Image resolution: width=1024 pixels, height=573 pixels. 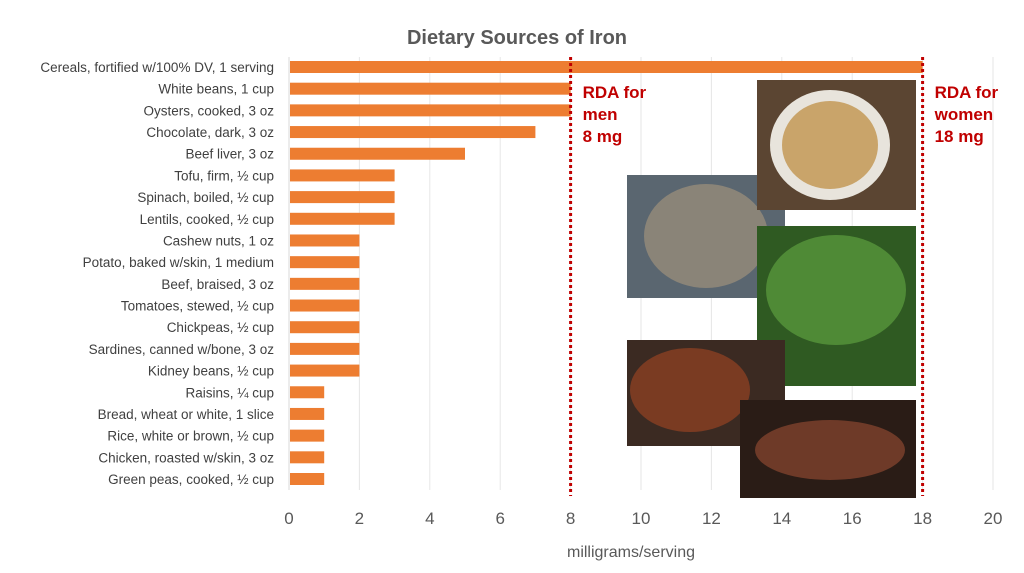 I want to click on category-label: White beans, 1 cup, so click(x=216, y=89).